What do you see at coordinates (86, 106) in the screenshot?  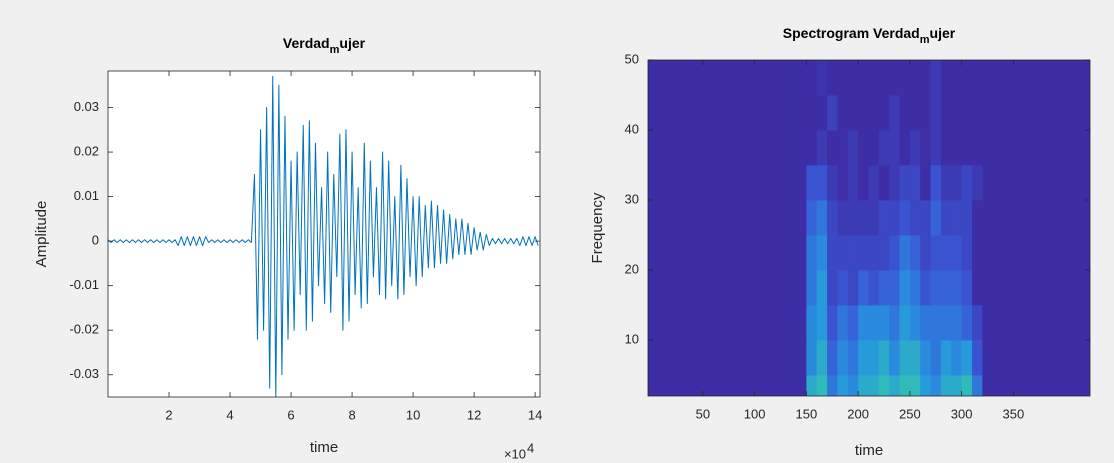 I see `y-tick-label: 0.03` at bounding box center [86, 106].